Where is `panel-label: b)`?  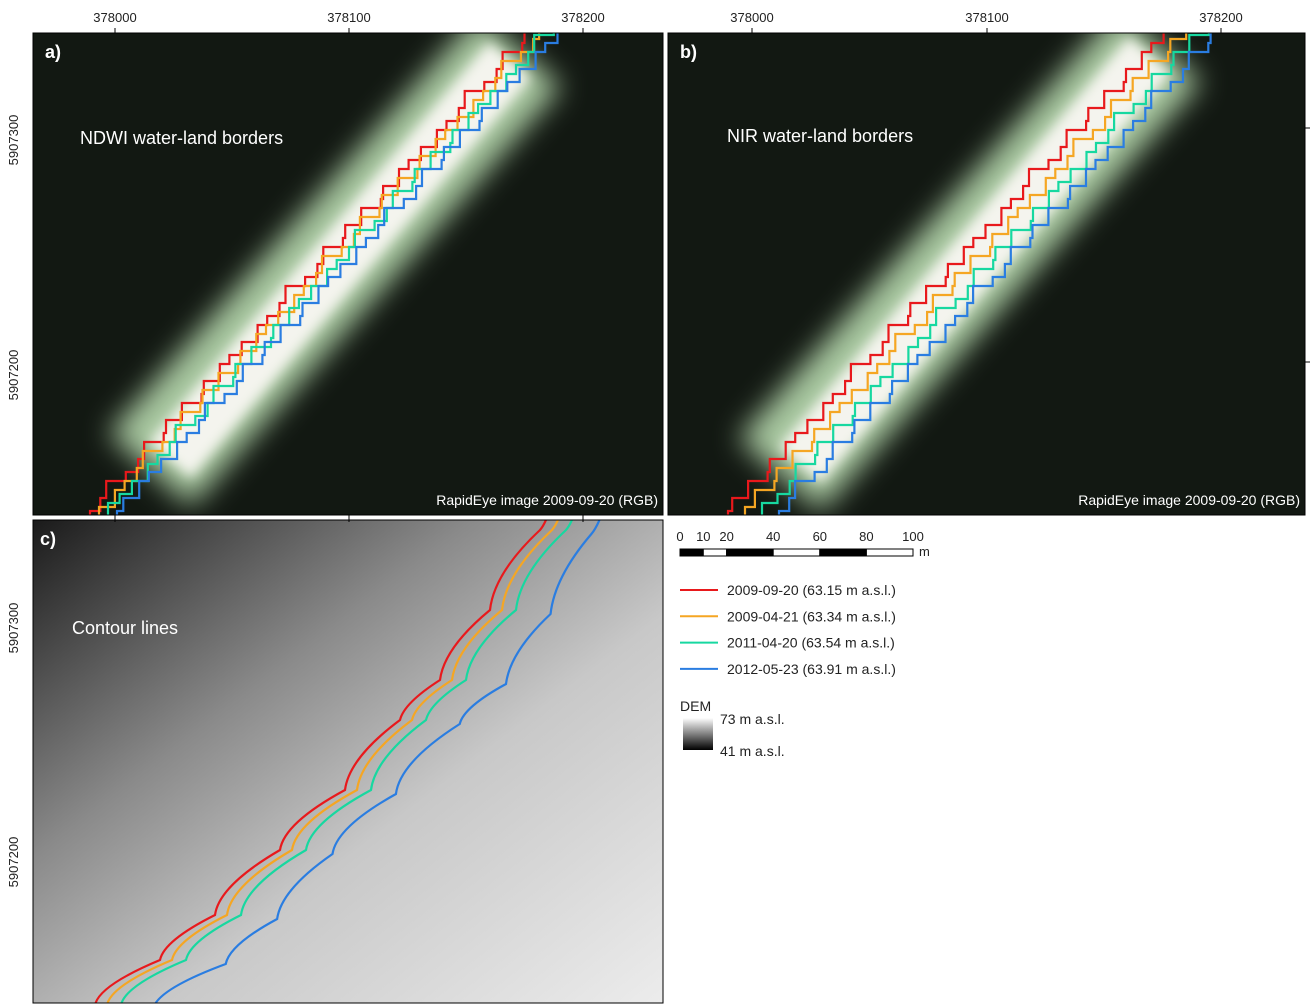 panel-label: b) is located at coordinates (688, 52).